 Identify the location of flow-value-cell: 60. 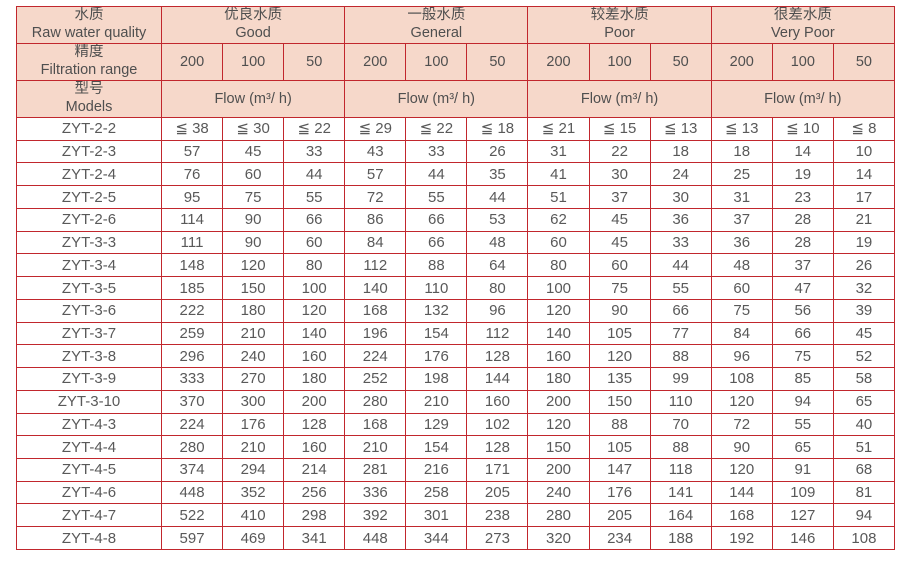
(558, 242).